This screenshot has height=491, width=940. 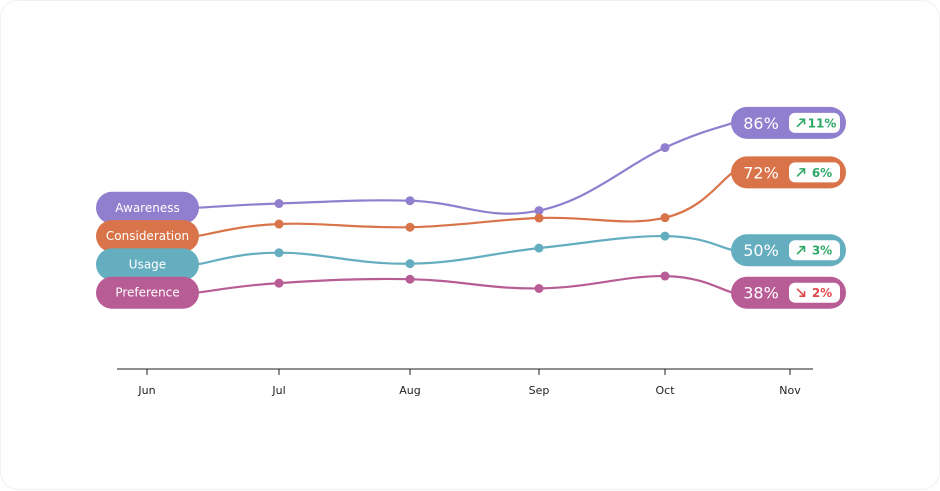 What do you see at coordinates (761, 293) in the screenshot?
I see `end-value-preference: 38%` at bounding box center [761, 293].